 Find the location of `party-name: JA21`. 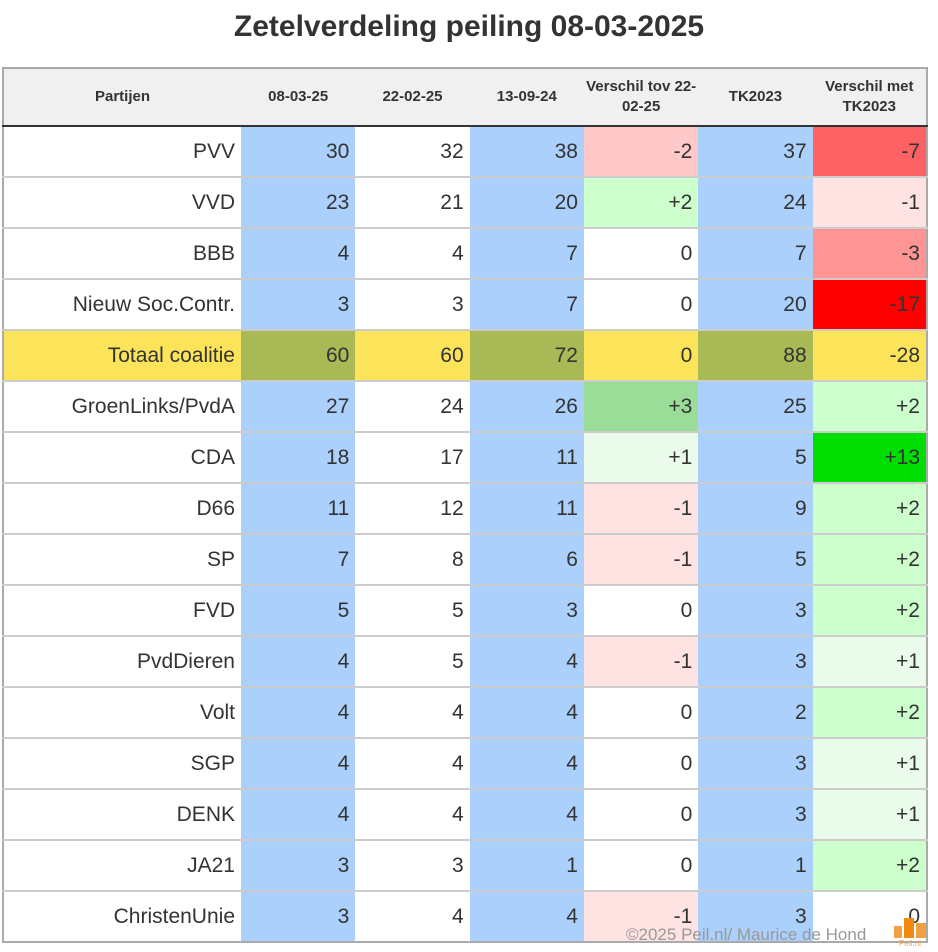

party-name: JA21 is located at coordinates (122, 865).